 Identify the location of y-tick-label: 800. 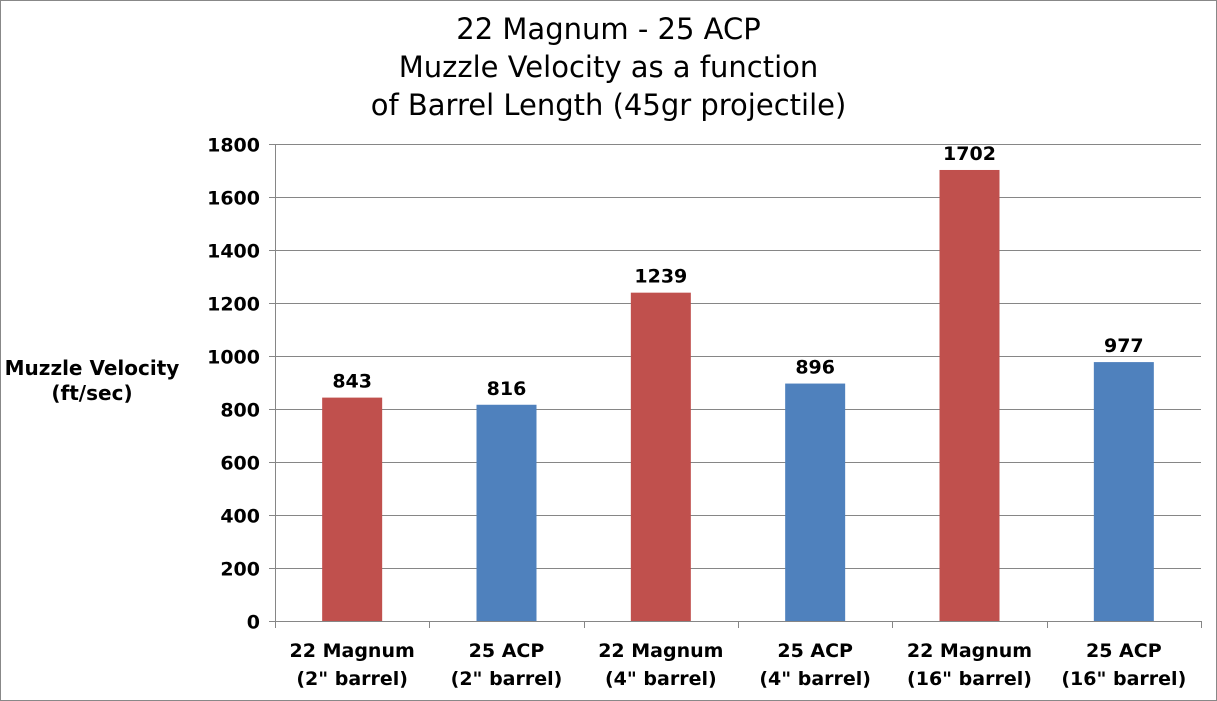
(240, 411).